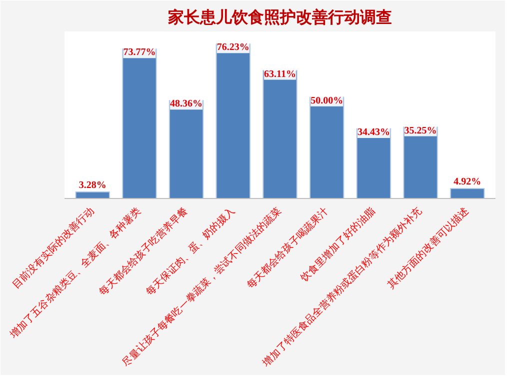 The width and height of the screenshot is (507, 377). What do you see at coordinates (92, 186) in the screenshot?
I see `data-label: 3.28%` at bounding box center [92, 186].